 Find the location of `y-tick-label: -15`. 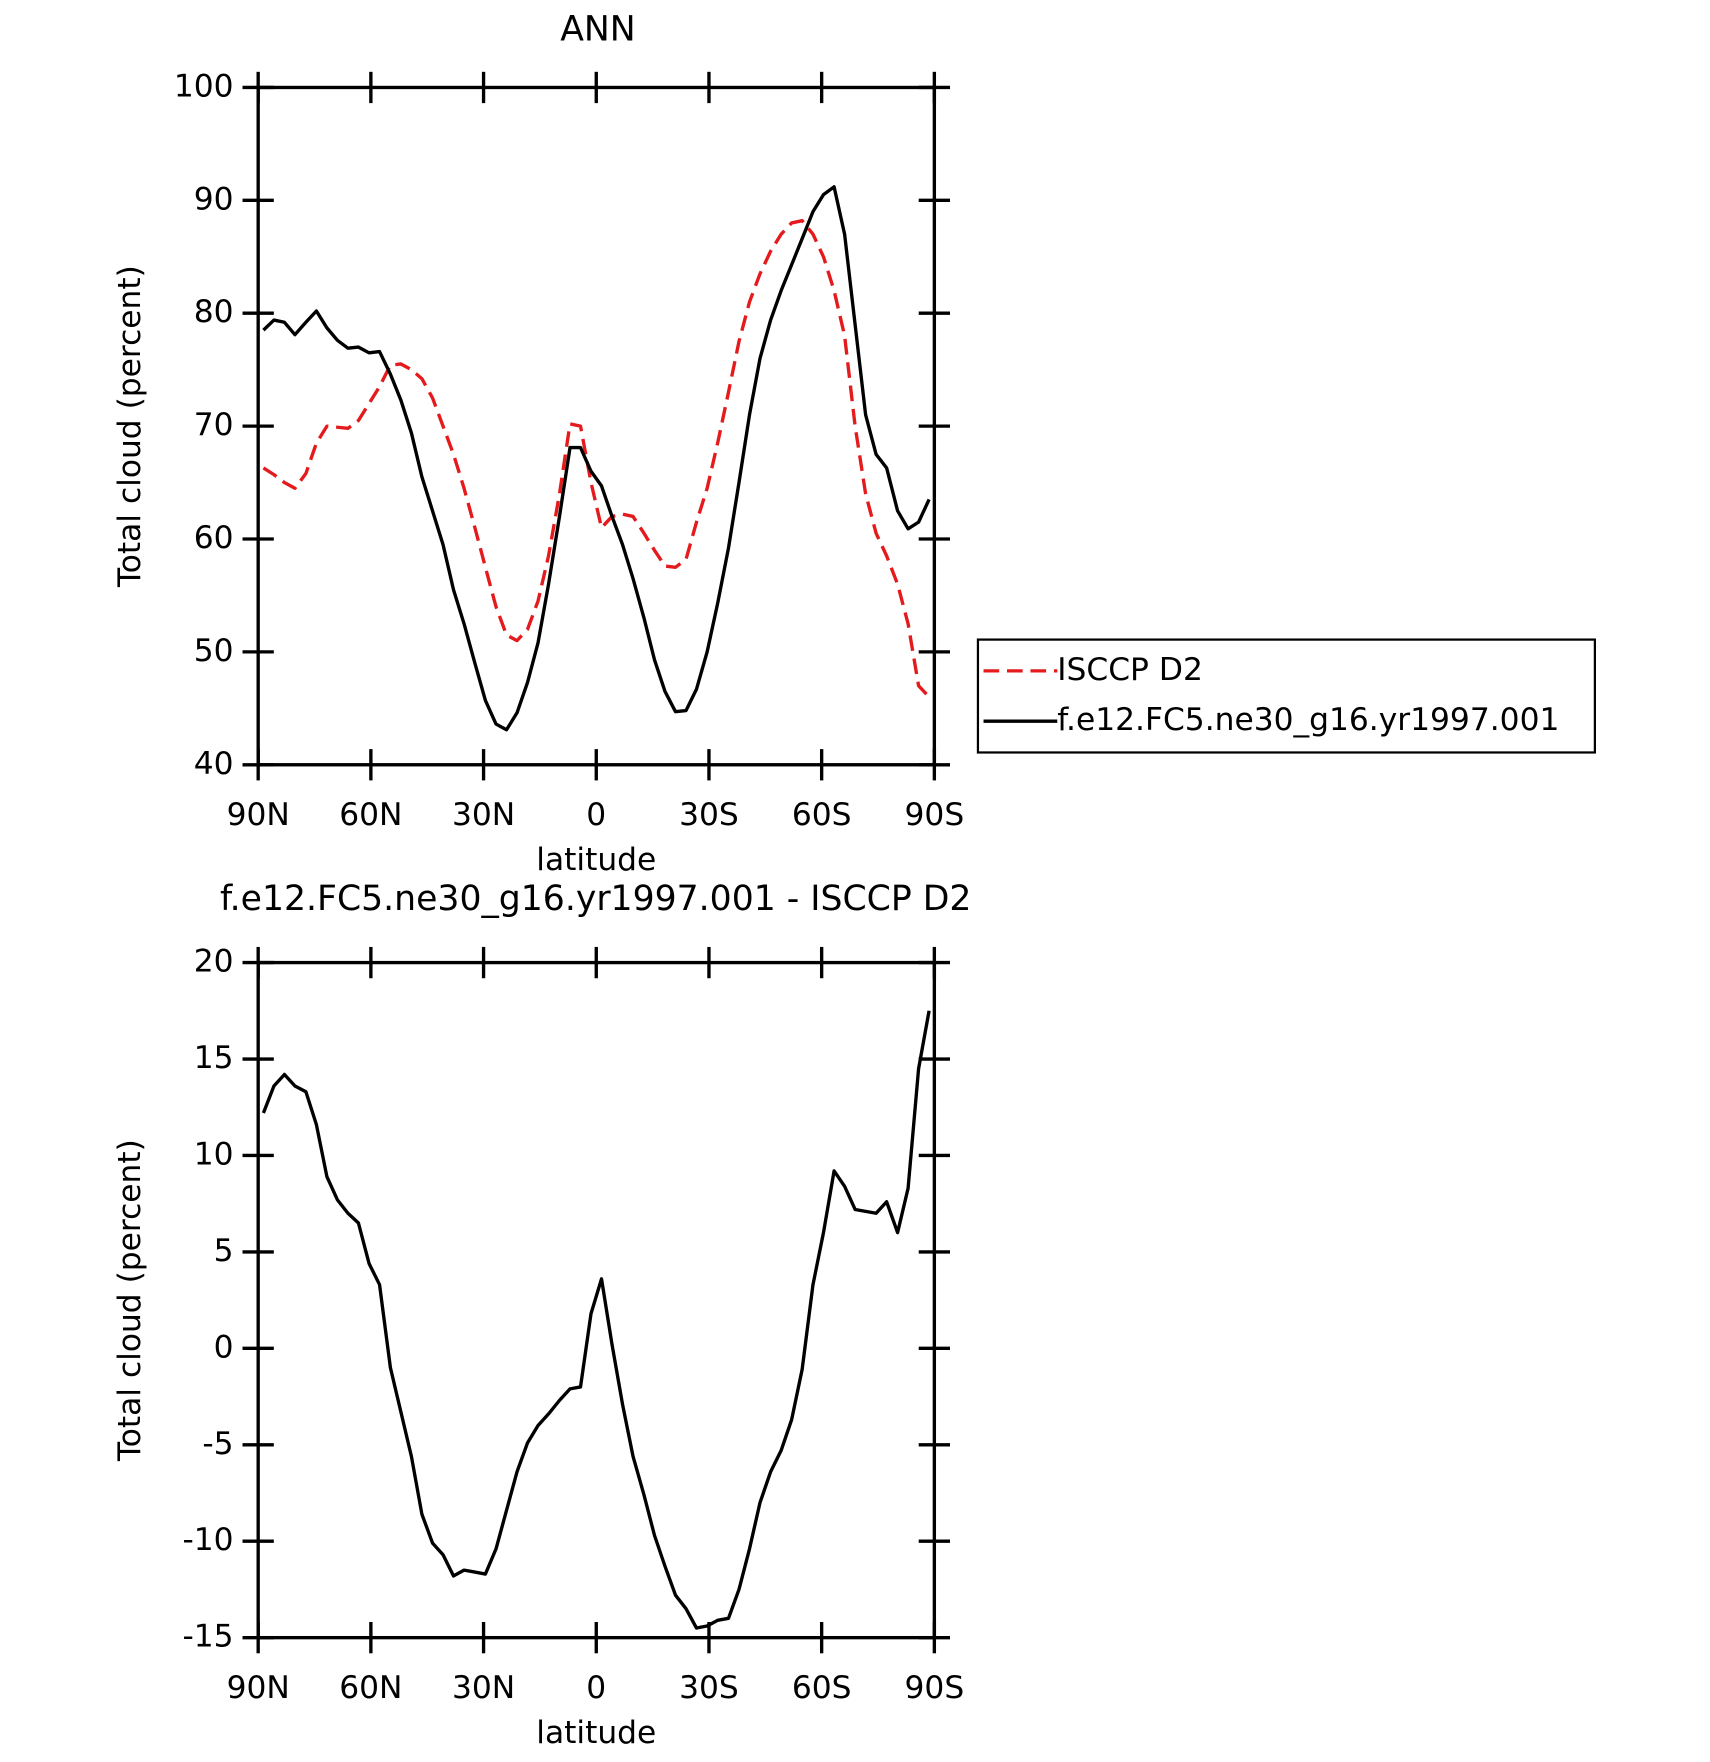

y-tick-label: -15 is located at coordinates (207, 1637).